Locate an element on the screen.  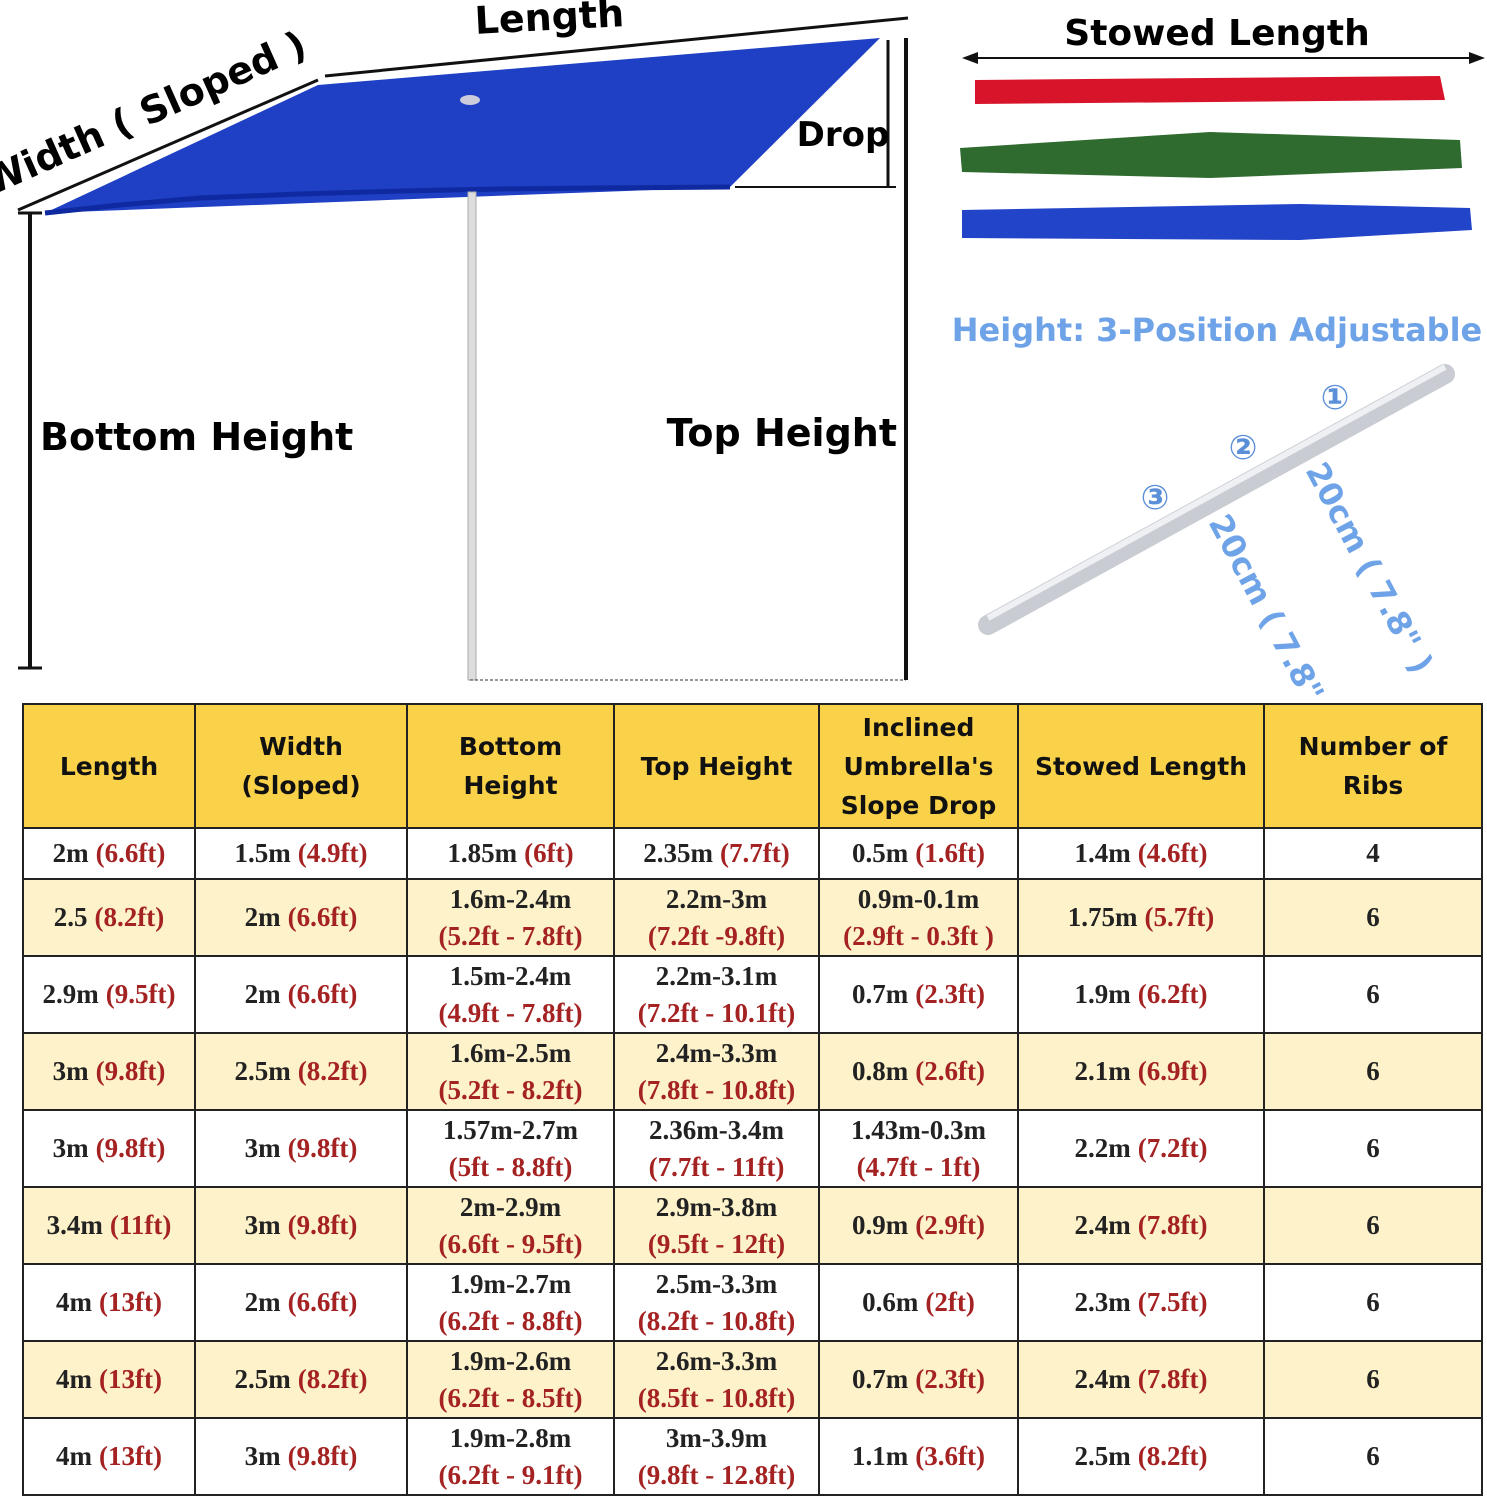
table-cell: 1.9m-2.8m (6.2ft - 9.1ft) is located at coordinates (510, 1456).